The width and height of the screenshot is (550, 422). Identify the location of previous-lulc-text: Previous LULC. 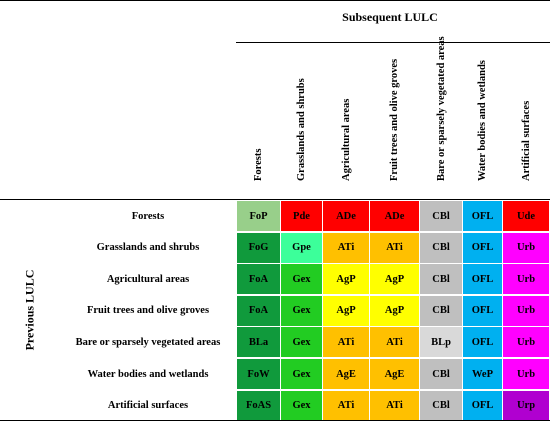
(29, 310).